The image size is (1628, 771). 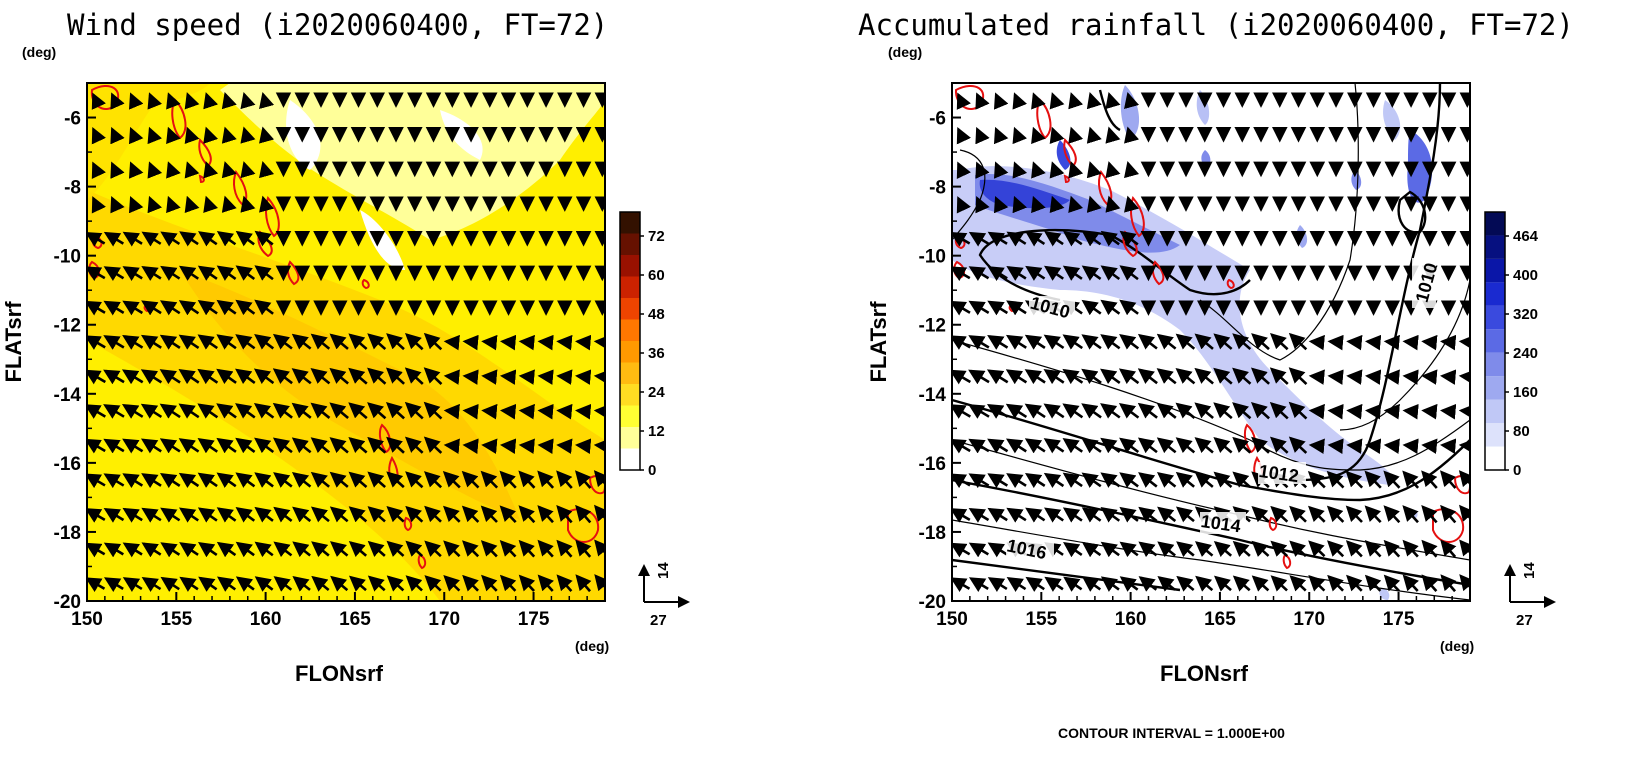 I want to click on rain-y-tick-label: -10, so click(x=932, y=257).